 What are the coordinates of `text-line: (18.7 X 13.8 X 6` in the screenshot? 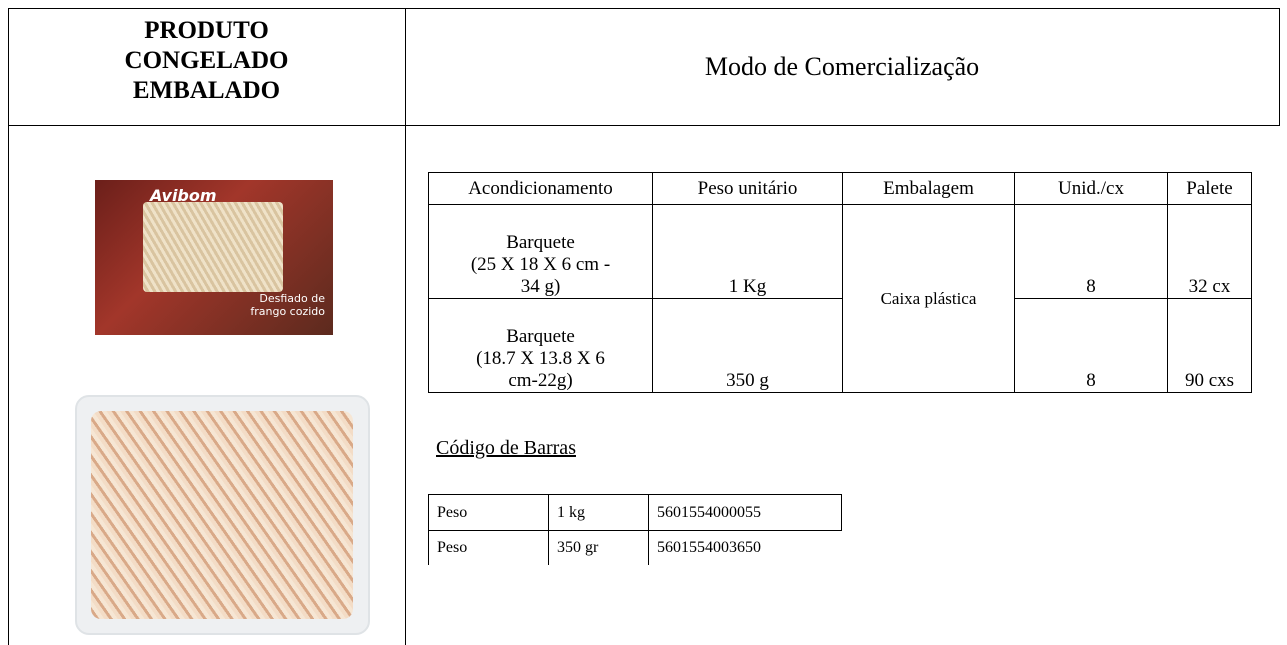 It's located at (540, 358).